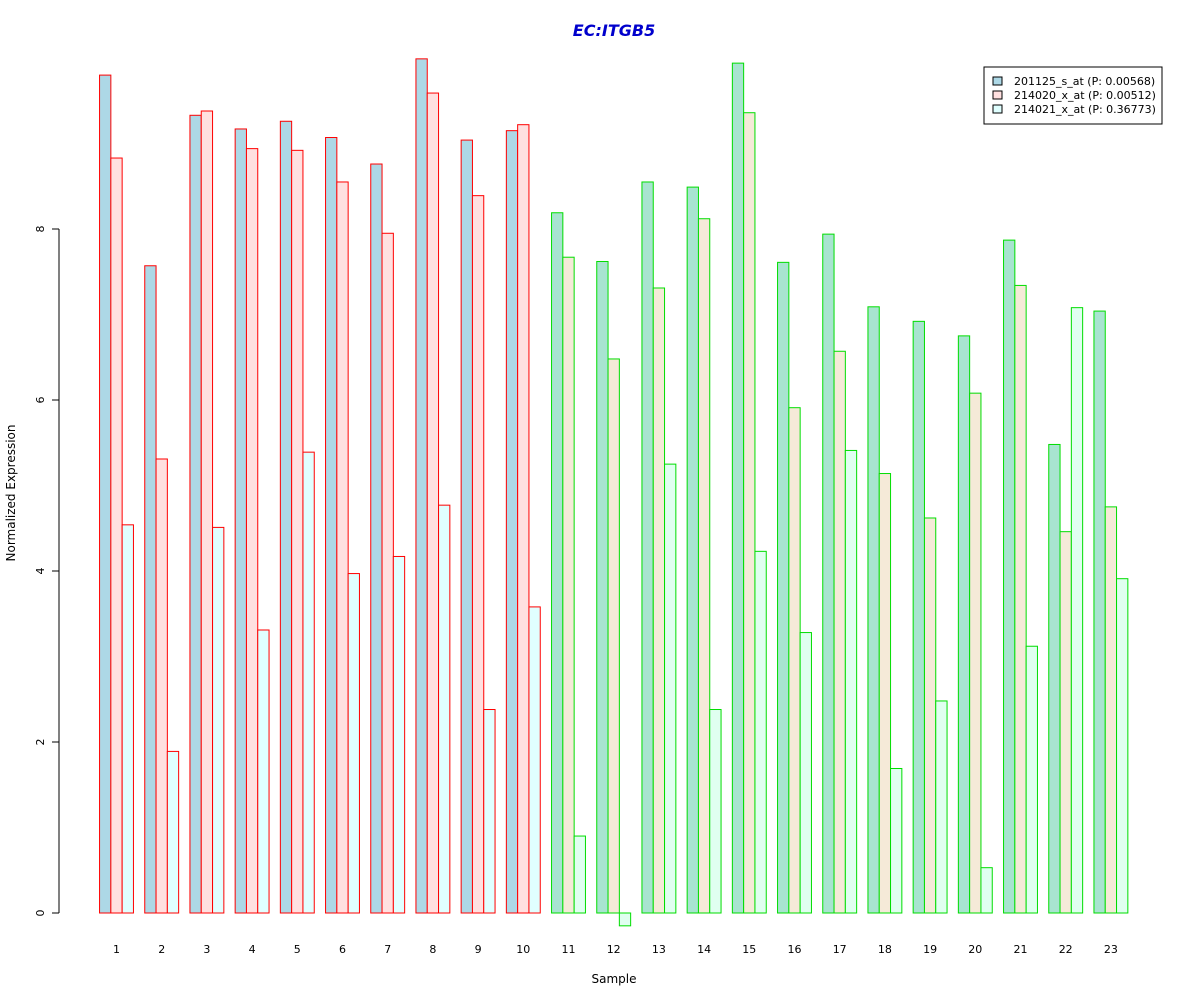 The height and width of the screenshot is (1000, 1200). I want to click on legend-entry: 214021_x_at (P: 0.36773), so click(1085, 109).